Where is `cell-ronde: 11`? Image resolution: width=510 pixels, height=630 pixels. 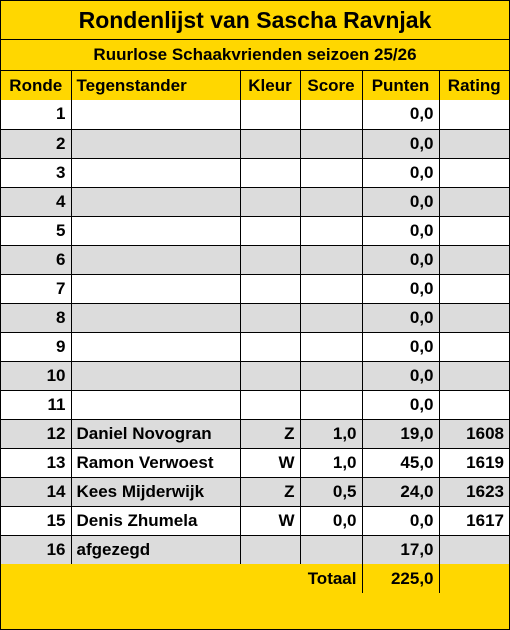
cell-ronde: 11 is located at coordinates (36, 404).